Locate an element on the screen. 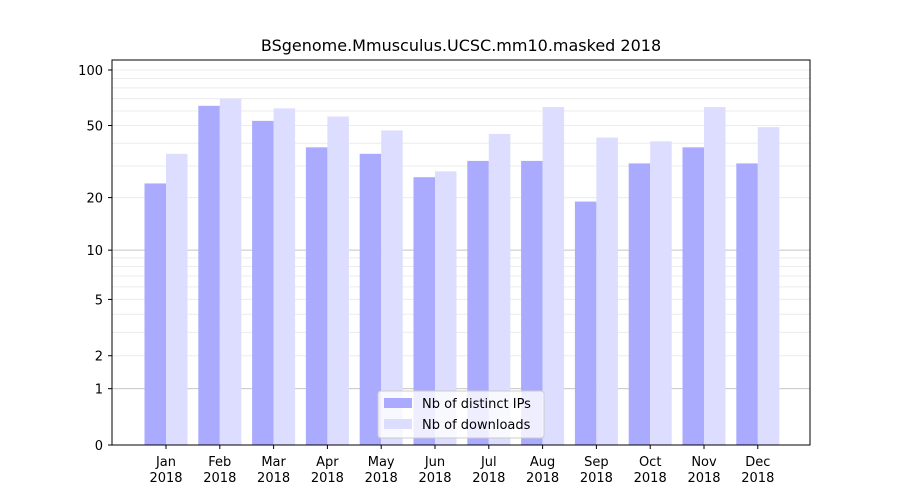 The height and width of the screenshot is (504, 900). legend-label-downloads: Nb of downloads is located at coordinates (476, 425).